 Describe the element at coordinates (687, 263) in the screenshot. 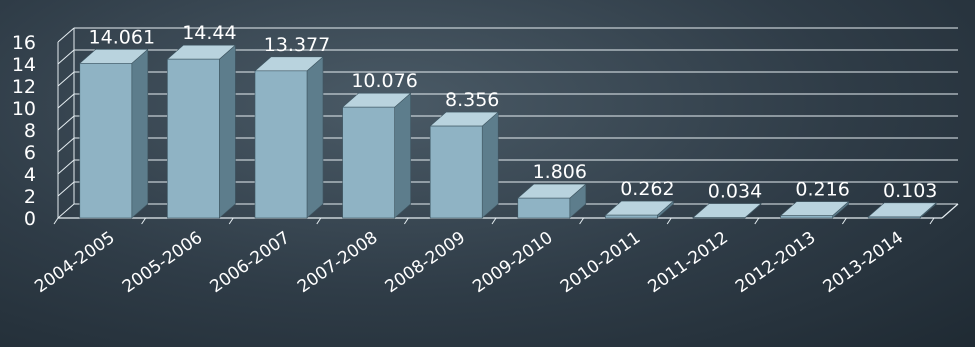

I see `category-label: 2011-2012` at that location.